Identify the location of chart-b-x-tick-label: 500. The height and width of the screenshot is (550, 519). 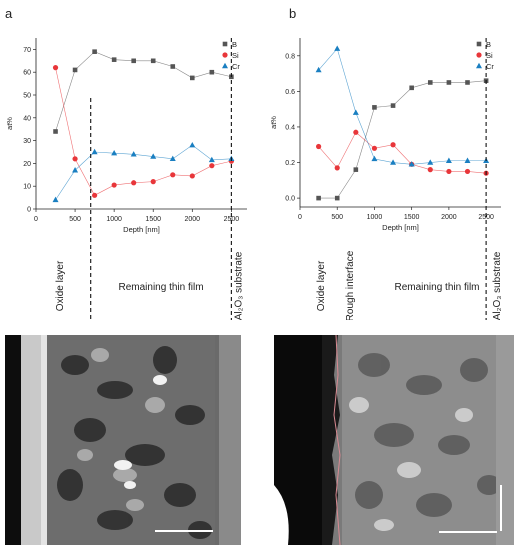
(337, 217).